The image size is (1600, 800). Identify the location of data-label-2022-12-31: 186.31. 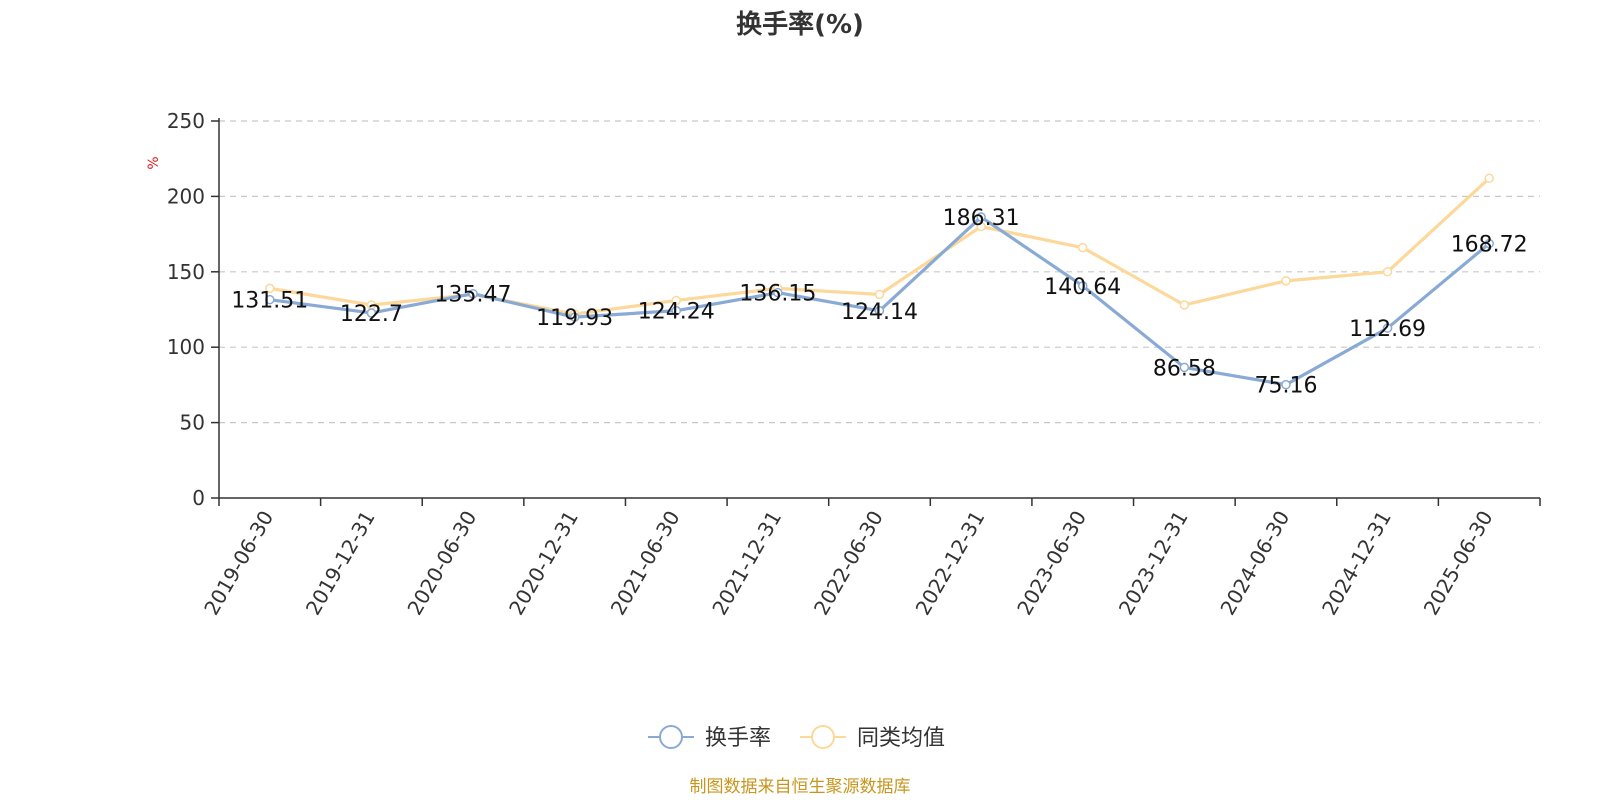
(981, 218).